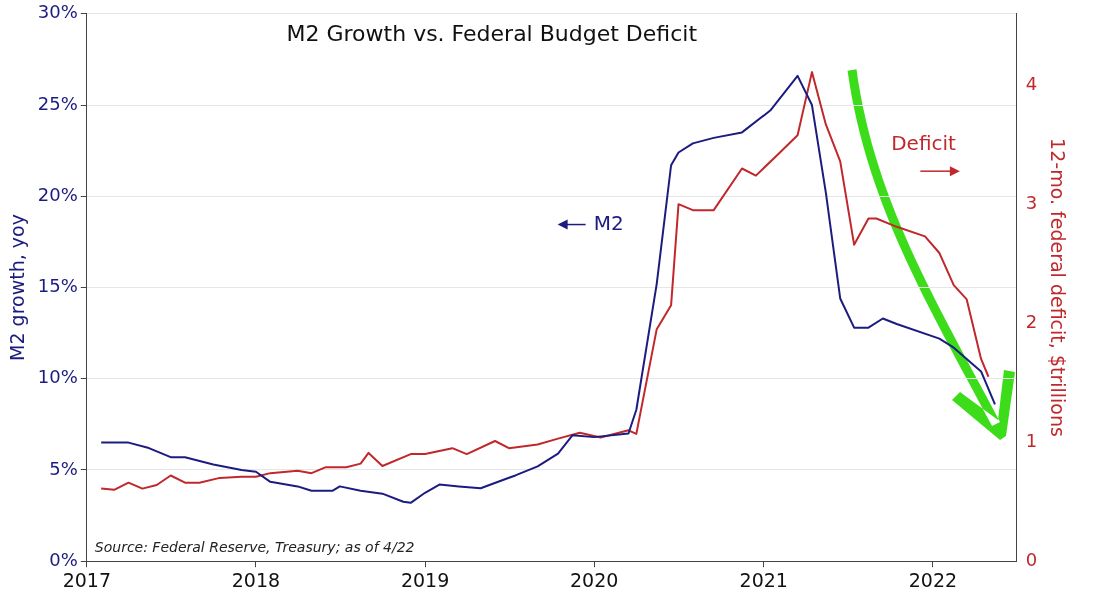 The height and width of the screenshot is (612, 1093). What do you see at coordinates (924, 143) in the screenshot?
I see `text: Deficit` at bounding box center [924, 143].